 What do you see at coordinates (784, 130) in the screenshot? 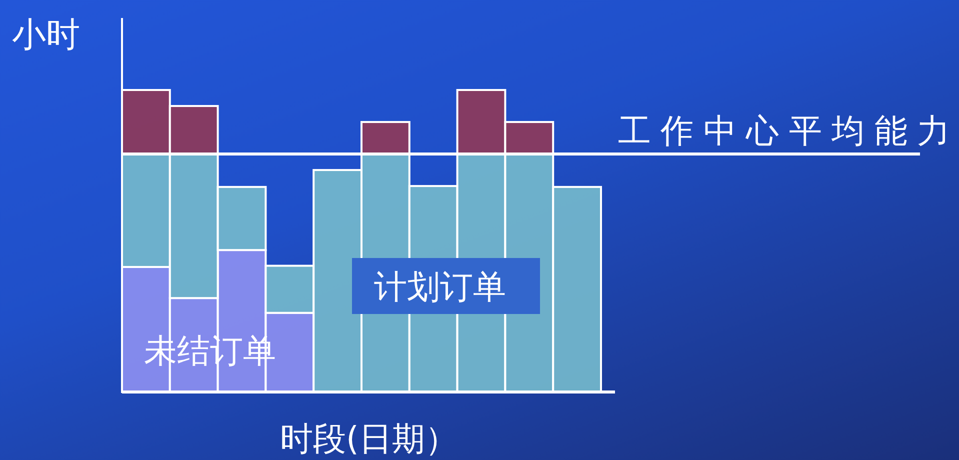
I see `ref-line-label: 工作中心平均能力` at bounding box center [784, 130].